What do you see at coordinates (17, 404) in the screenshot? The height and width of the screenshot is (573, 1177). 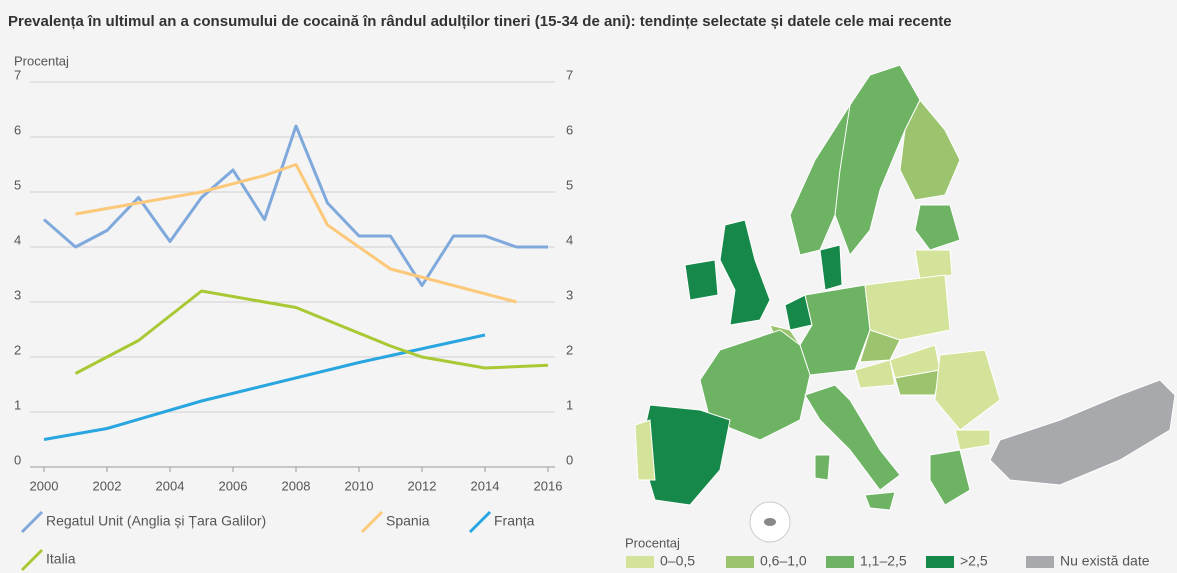 I see `y-tick-label: 1` at bounding box center [17, 404].